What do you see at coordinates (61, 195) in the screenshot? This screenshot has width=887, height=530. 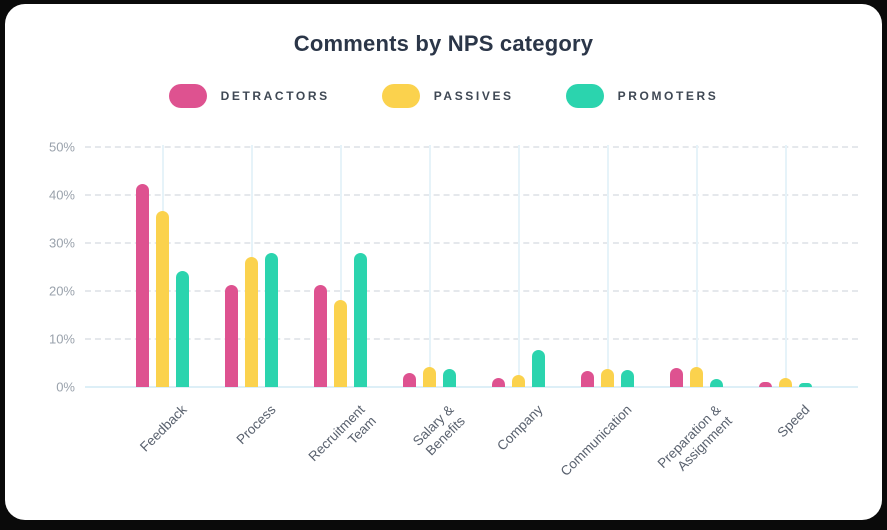 I see `y-tick-label-40: 40%` at bounding box center [61, 195].